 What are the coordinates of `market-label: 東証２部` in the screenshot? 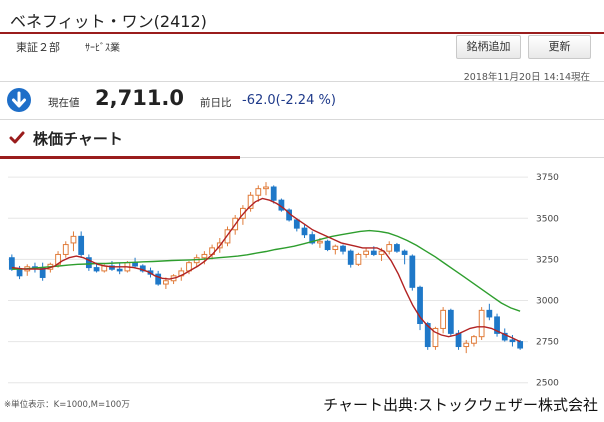 It's located at (38, 47).